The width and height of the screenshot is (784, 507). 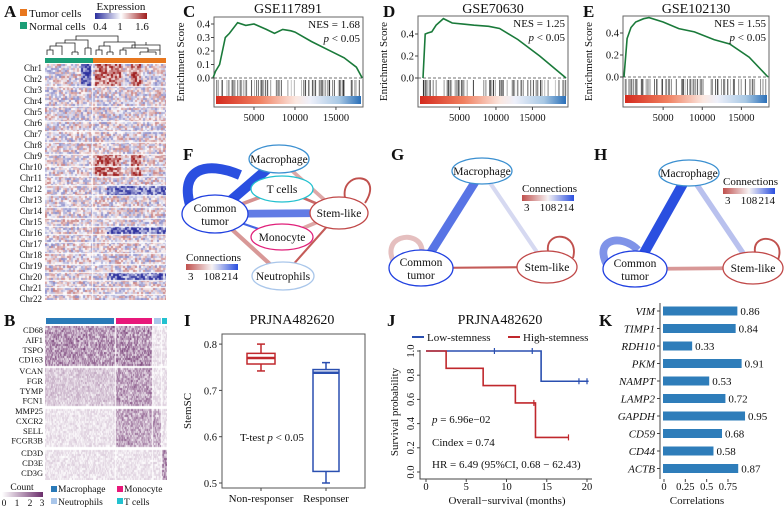 What do you see at coordinates (283, 277) in the screenshot?
I see `node-label: Neutrophils` at bounding box center [283, 277].